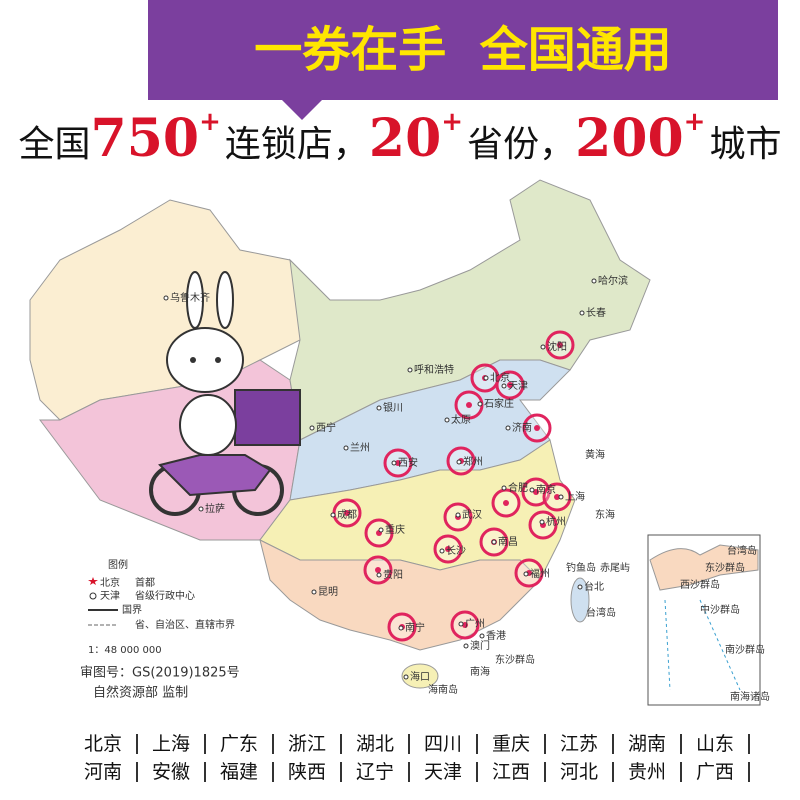 The height and width of the screenshot is (800, 800). Describe the element at coordinates (405, 138) in the screenshot. I see `headline-number: 20` at that location.